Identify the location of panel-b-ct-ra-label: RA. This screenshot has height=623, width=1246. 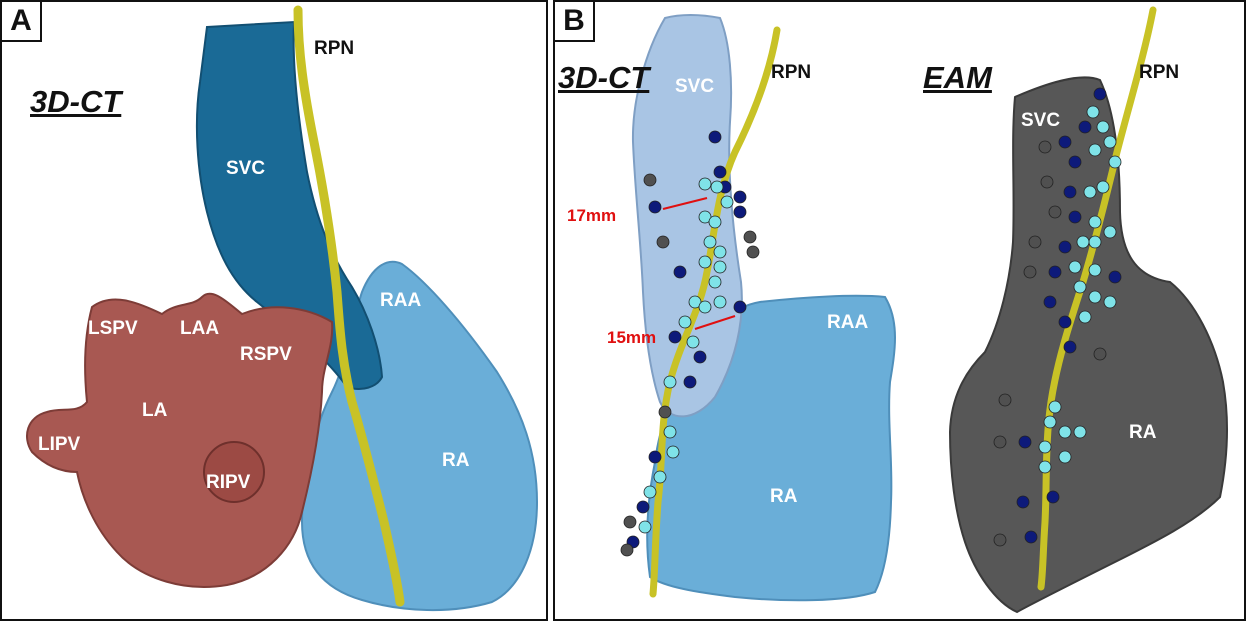
(784, 496).